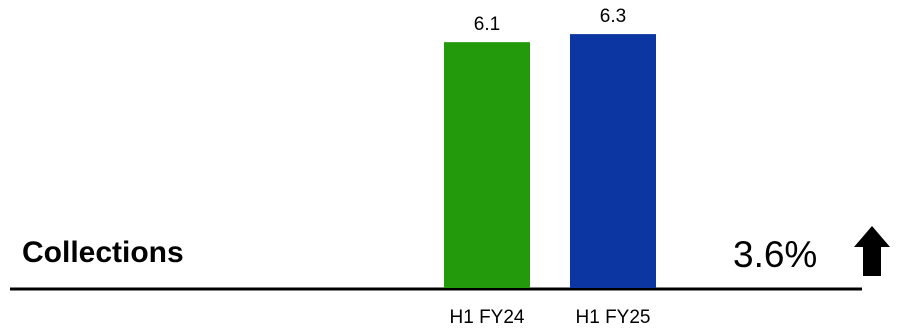 This screenshot has height=331, width=897. Describe the element at coordinates (487, 165) in the screenshot. I see `bar-h1-fy24` at that location.